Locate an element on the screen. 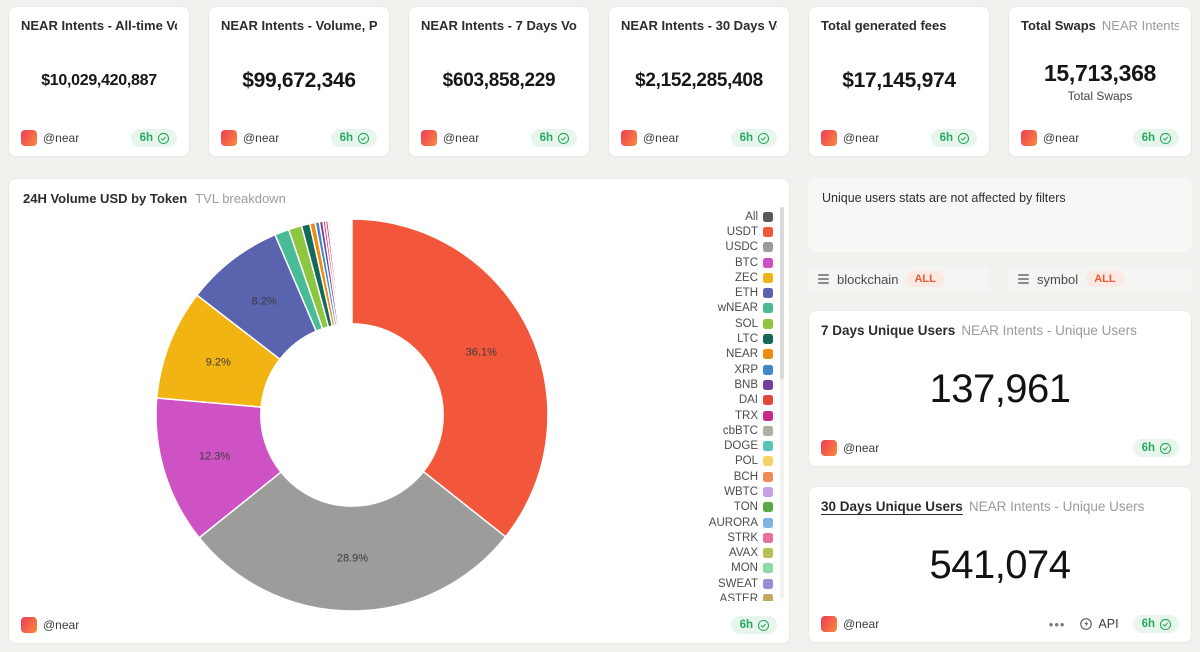  legend-label: DAI is located at coordinates (748, 400).